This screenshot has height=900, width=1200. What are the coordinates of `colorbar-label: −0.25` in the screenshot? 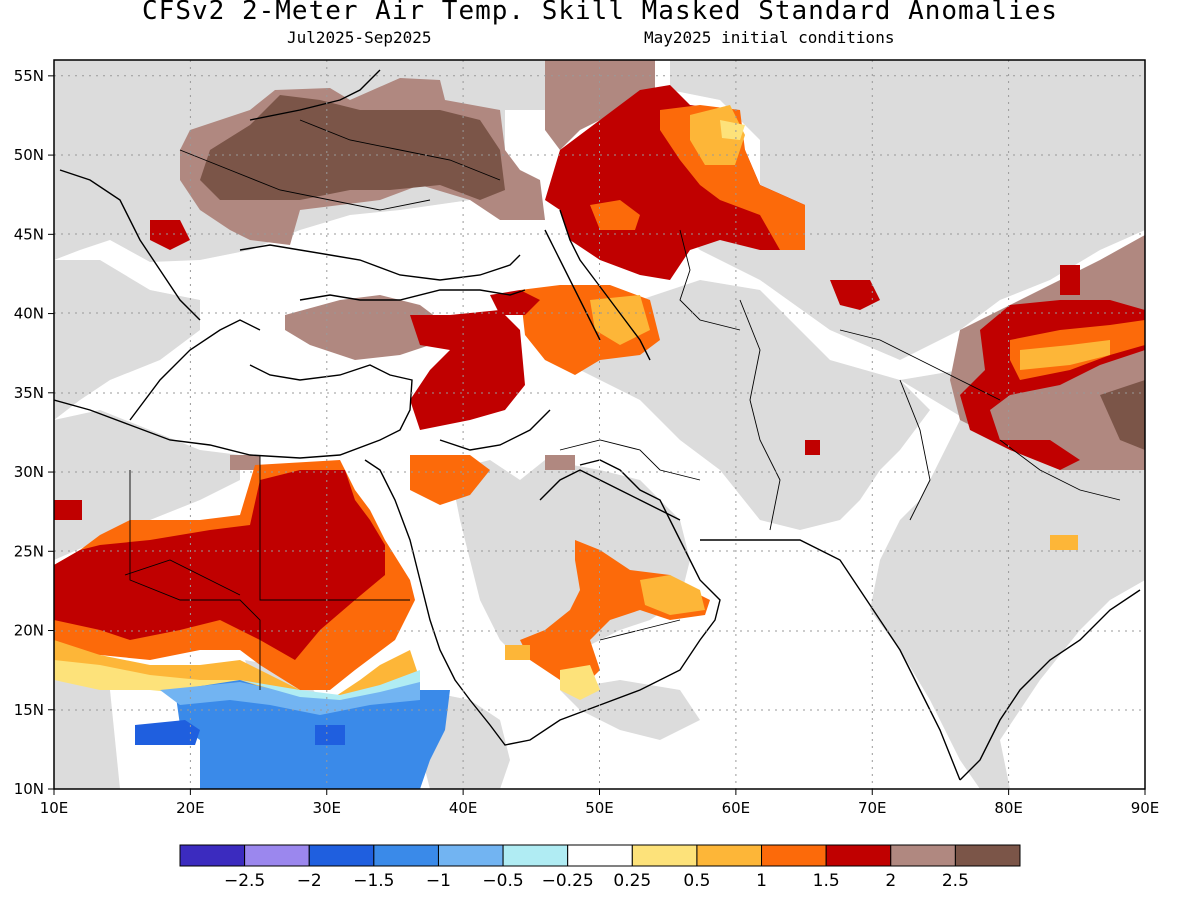 It's located at (568, 881).